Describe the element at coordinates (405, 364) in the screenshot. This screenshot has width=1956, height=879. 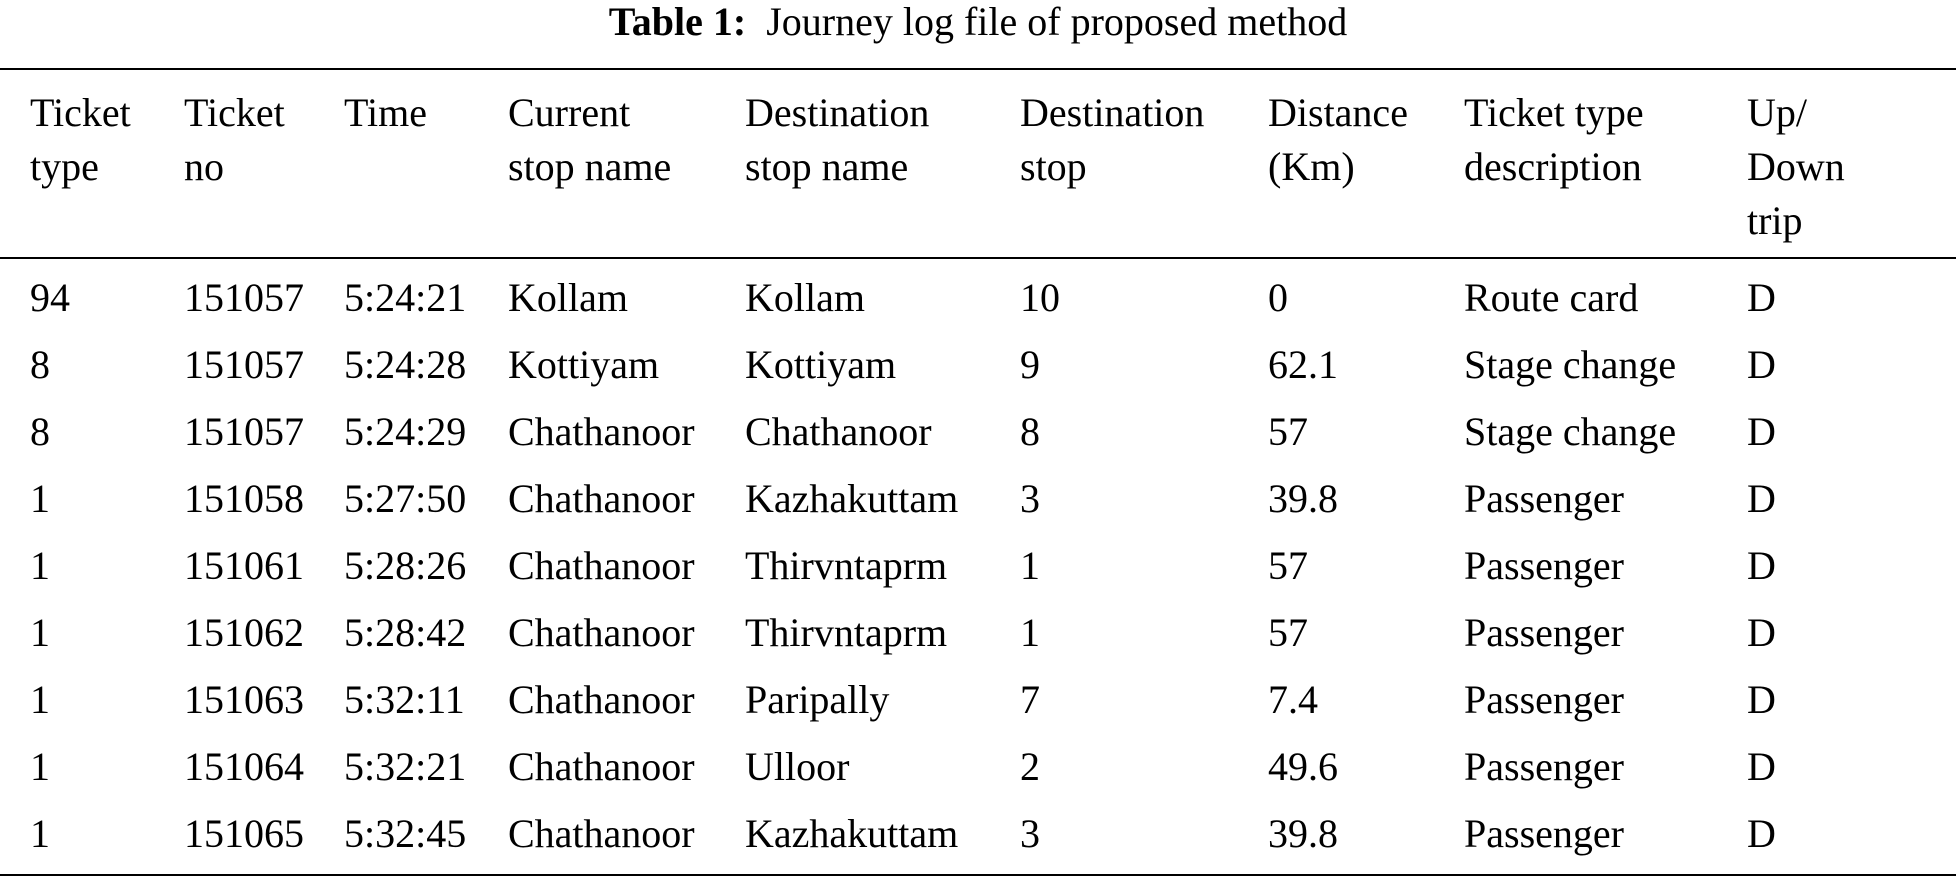
I see `cell-time: 5:24:28` at that location.